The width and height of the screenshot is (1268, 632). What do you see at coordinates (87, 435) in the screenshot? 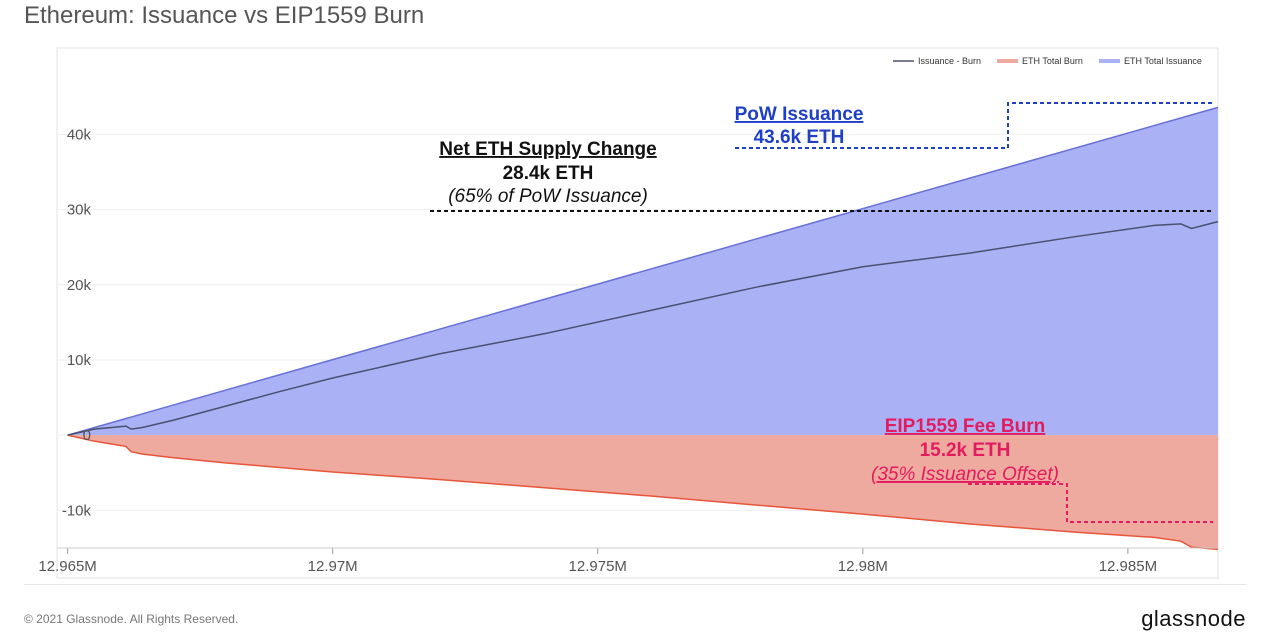
I see `y-tick-label: 0` at bounding box center [87, 435].